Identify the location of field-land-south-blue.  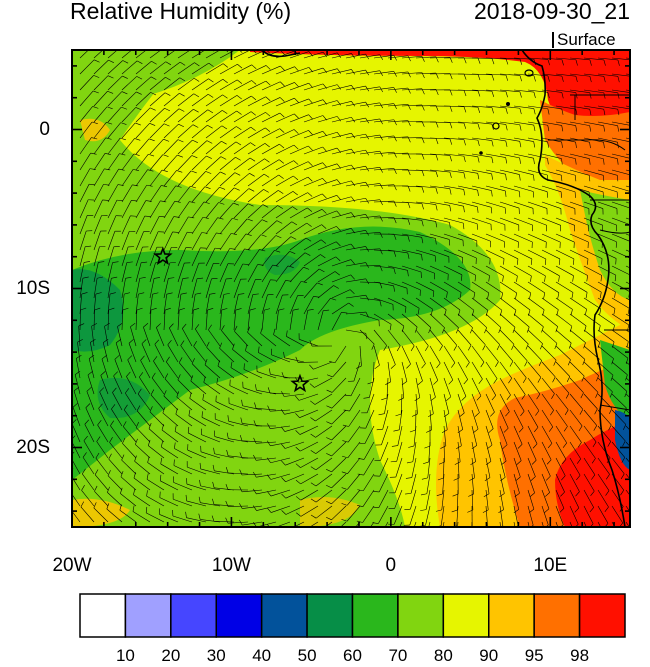
(622, 440).